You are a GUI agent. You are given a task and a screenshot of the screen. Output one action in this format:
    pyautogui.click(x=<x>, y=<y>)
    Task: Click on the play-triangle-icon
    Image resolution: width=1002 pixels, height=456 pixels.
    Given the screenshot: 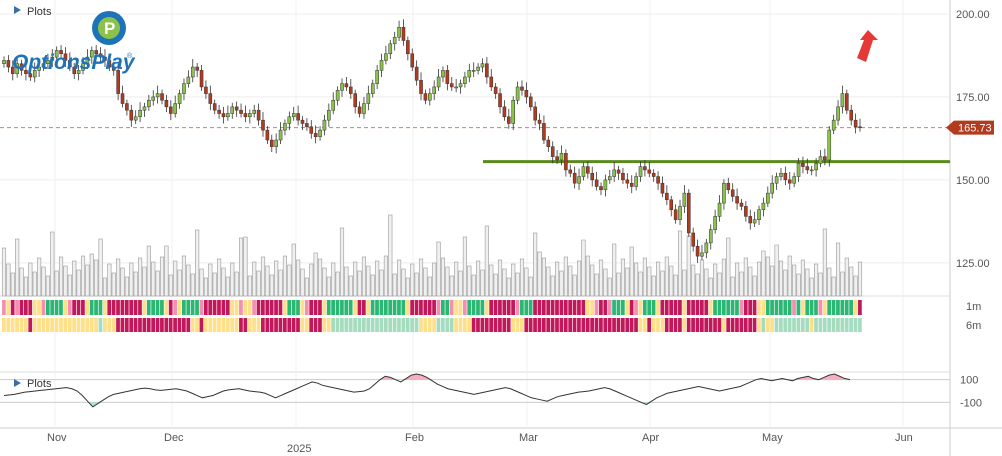 What is the action you would take?
    pyautogui.click(x=17, y=383)
    